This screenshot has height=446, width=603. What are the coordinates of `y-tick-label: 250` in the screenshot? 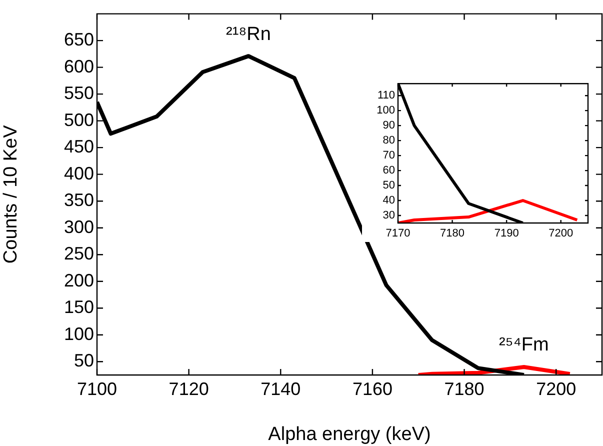 It's located at (79, 254).